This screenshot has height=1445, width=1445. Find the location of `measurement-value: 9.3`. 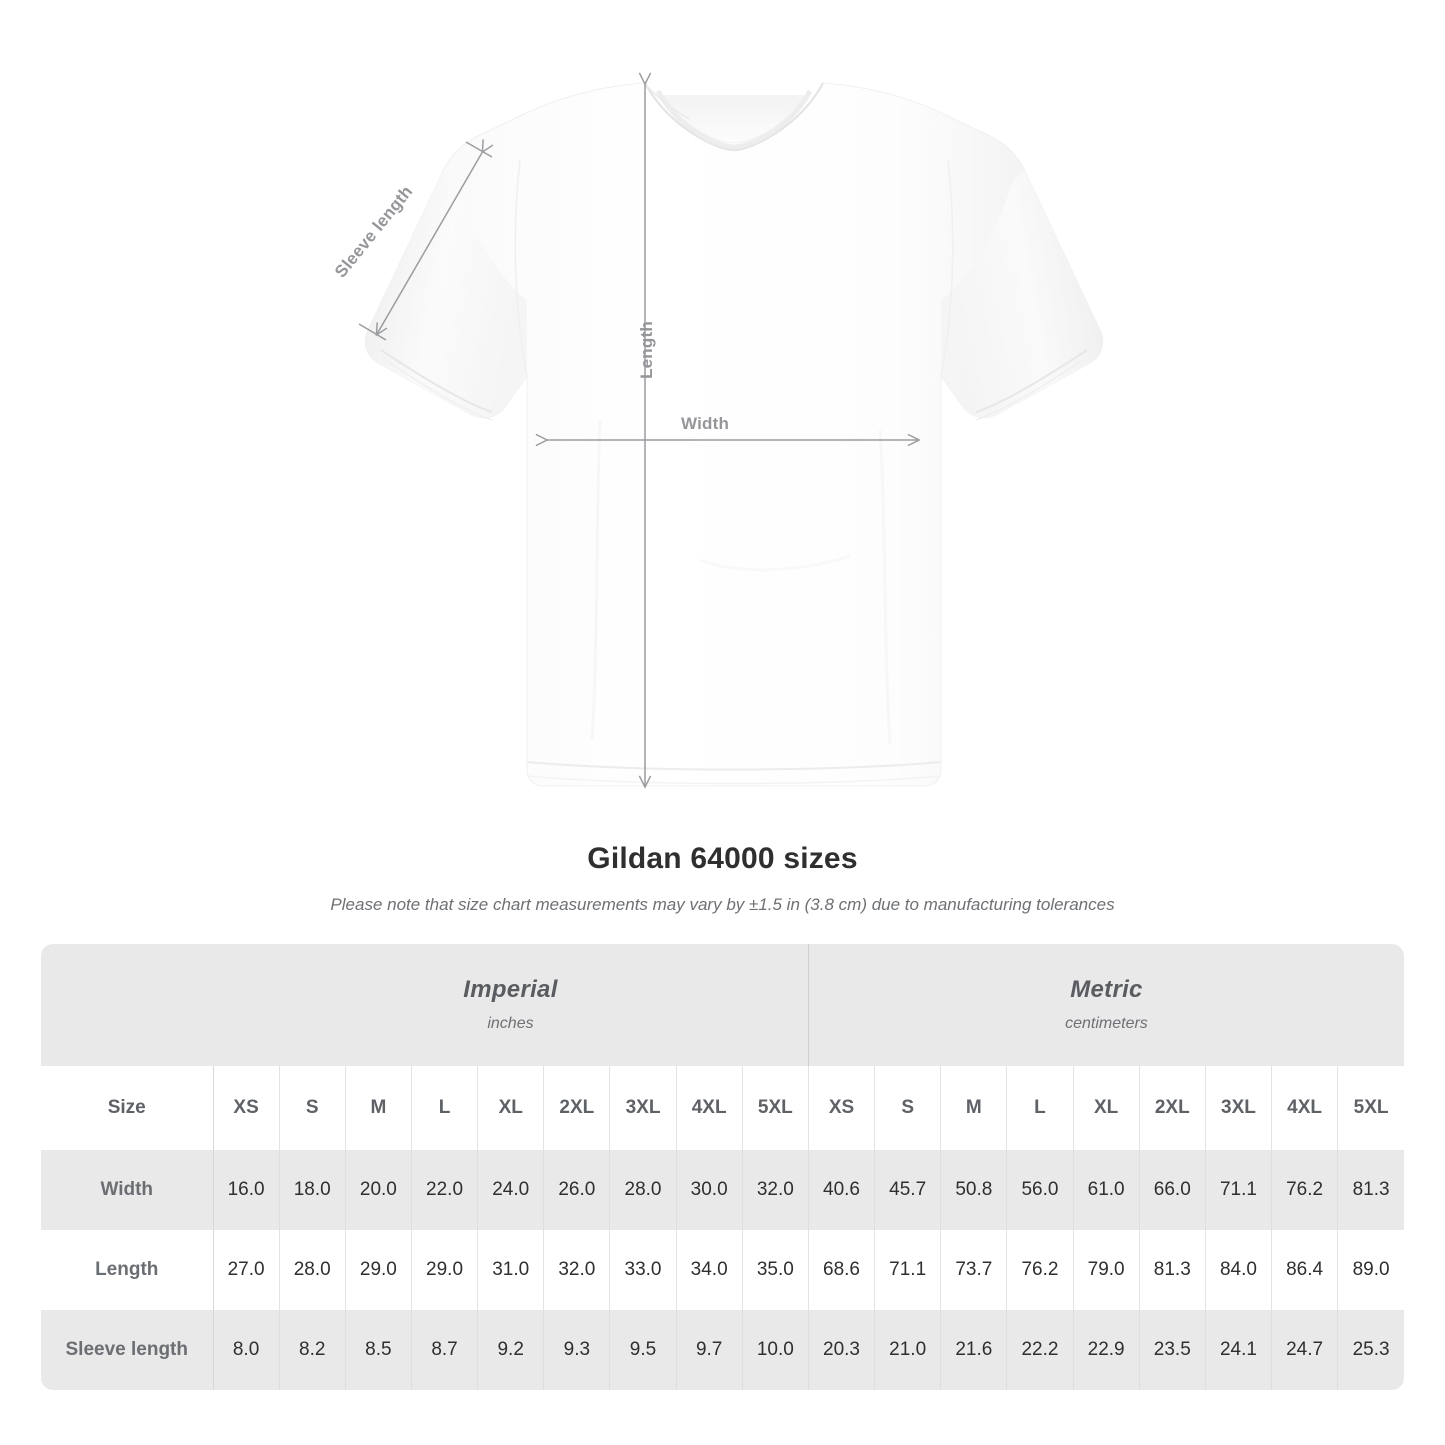

measurement-value: 9.3 is located at coordinates (577, 1349).